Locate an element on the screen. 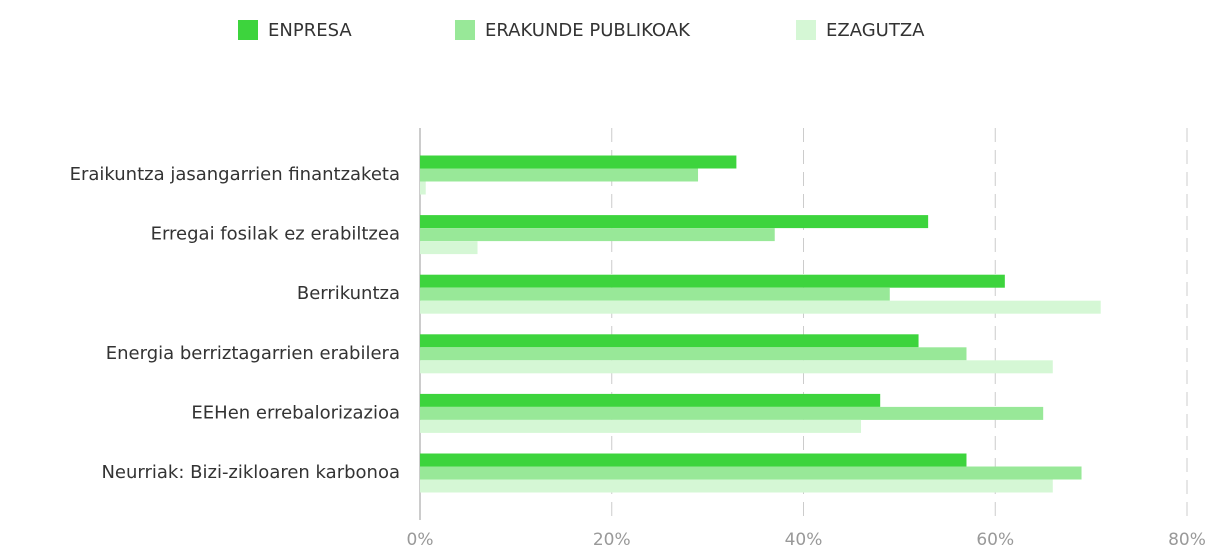 Image resolution: width=1217 pixels, height=545 pixels. category-label: EEHen errebalorizazioa is located at coordinates (295, 412).